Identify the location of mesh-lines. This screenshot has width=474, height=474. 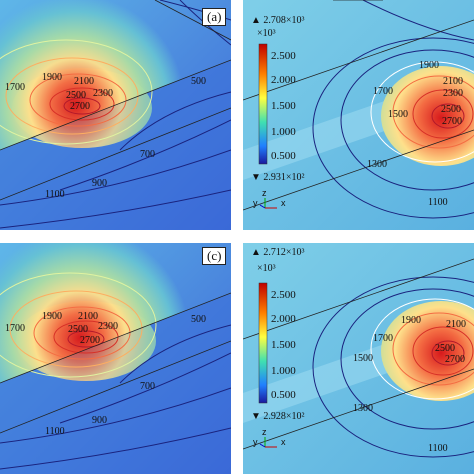
(115, 363).